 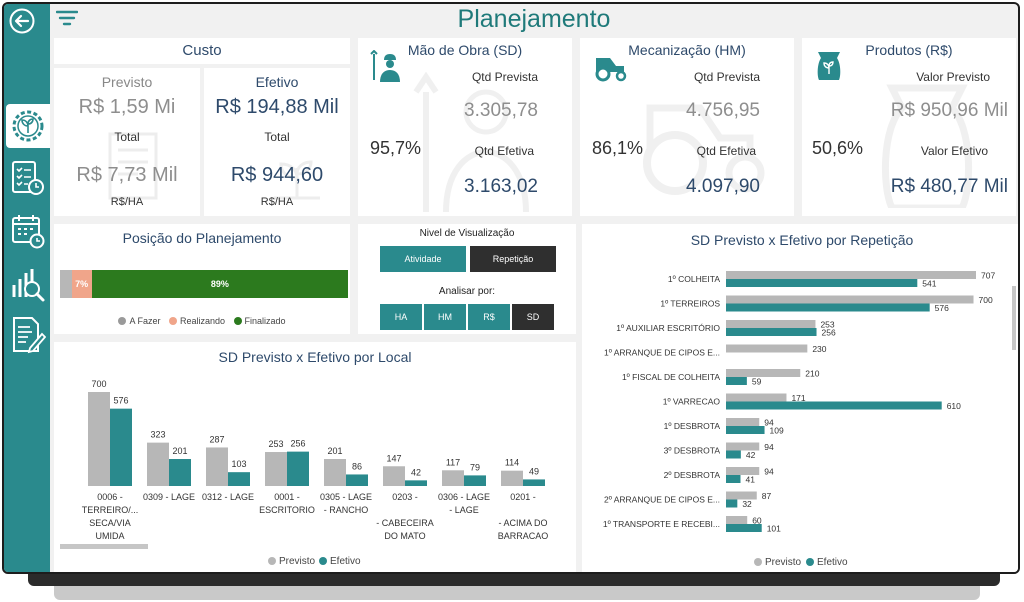 What do you see at coordinates (988, 276) in the screenshot?
I see `hbar-label-previsto-0: 707` at bounding box center [988, 276].